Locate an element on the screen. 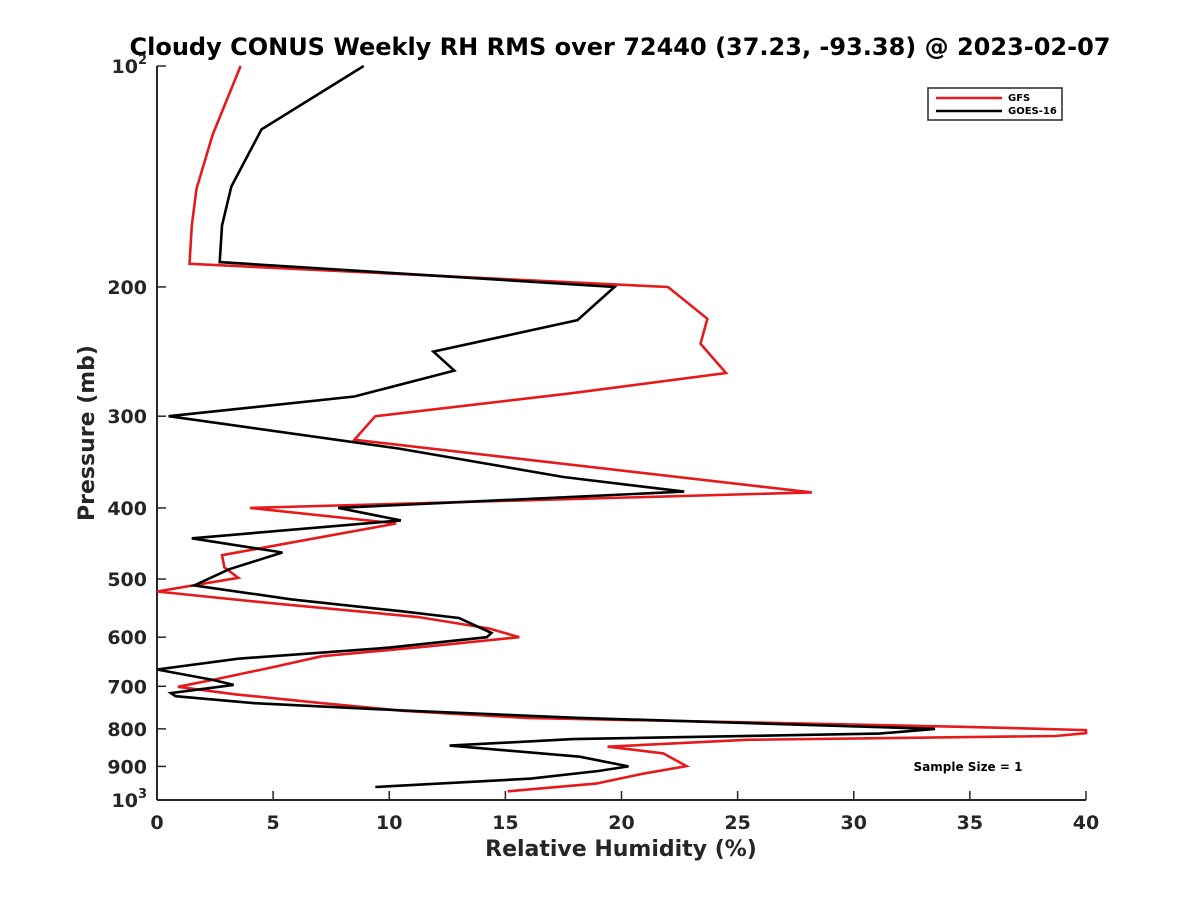 Image resolution: width=1200 pixels, height=900 pixels. x-tick-label: 40 is located at coordinates (1086, 823).